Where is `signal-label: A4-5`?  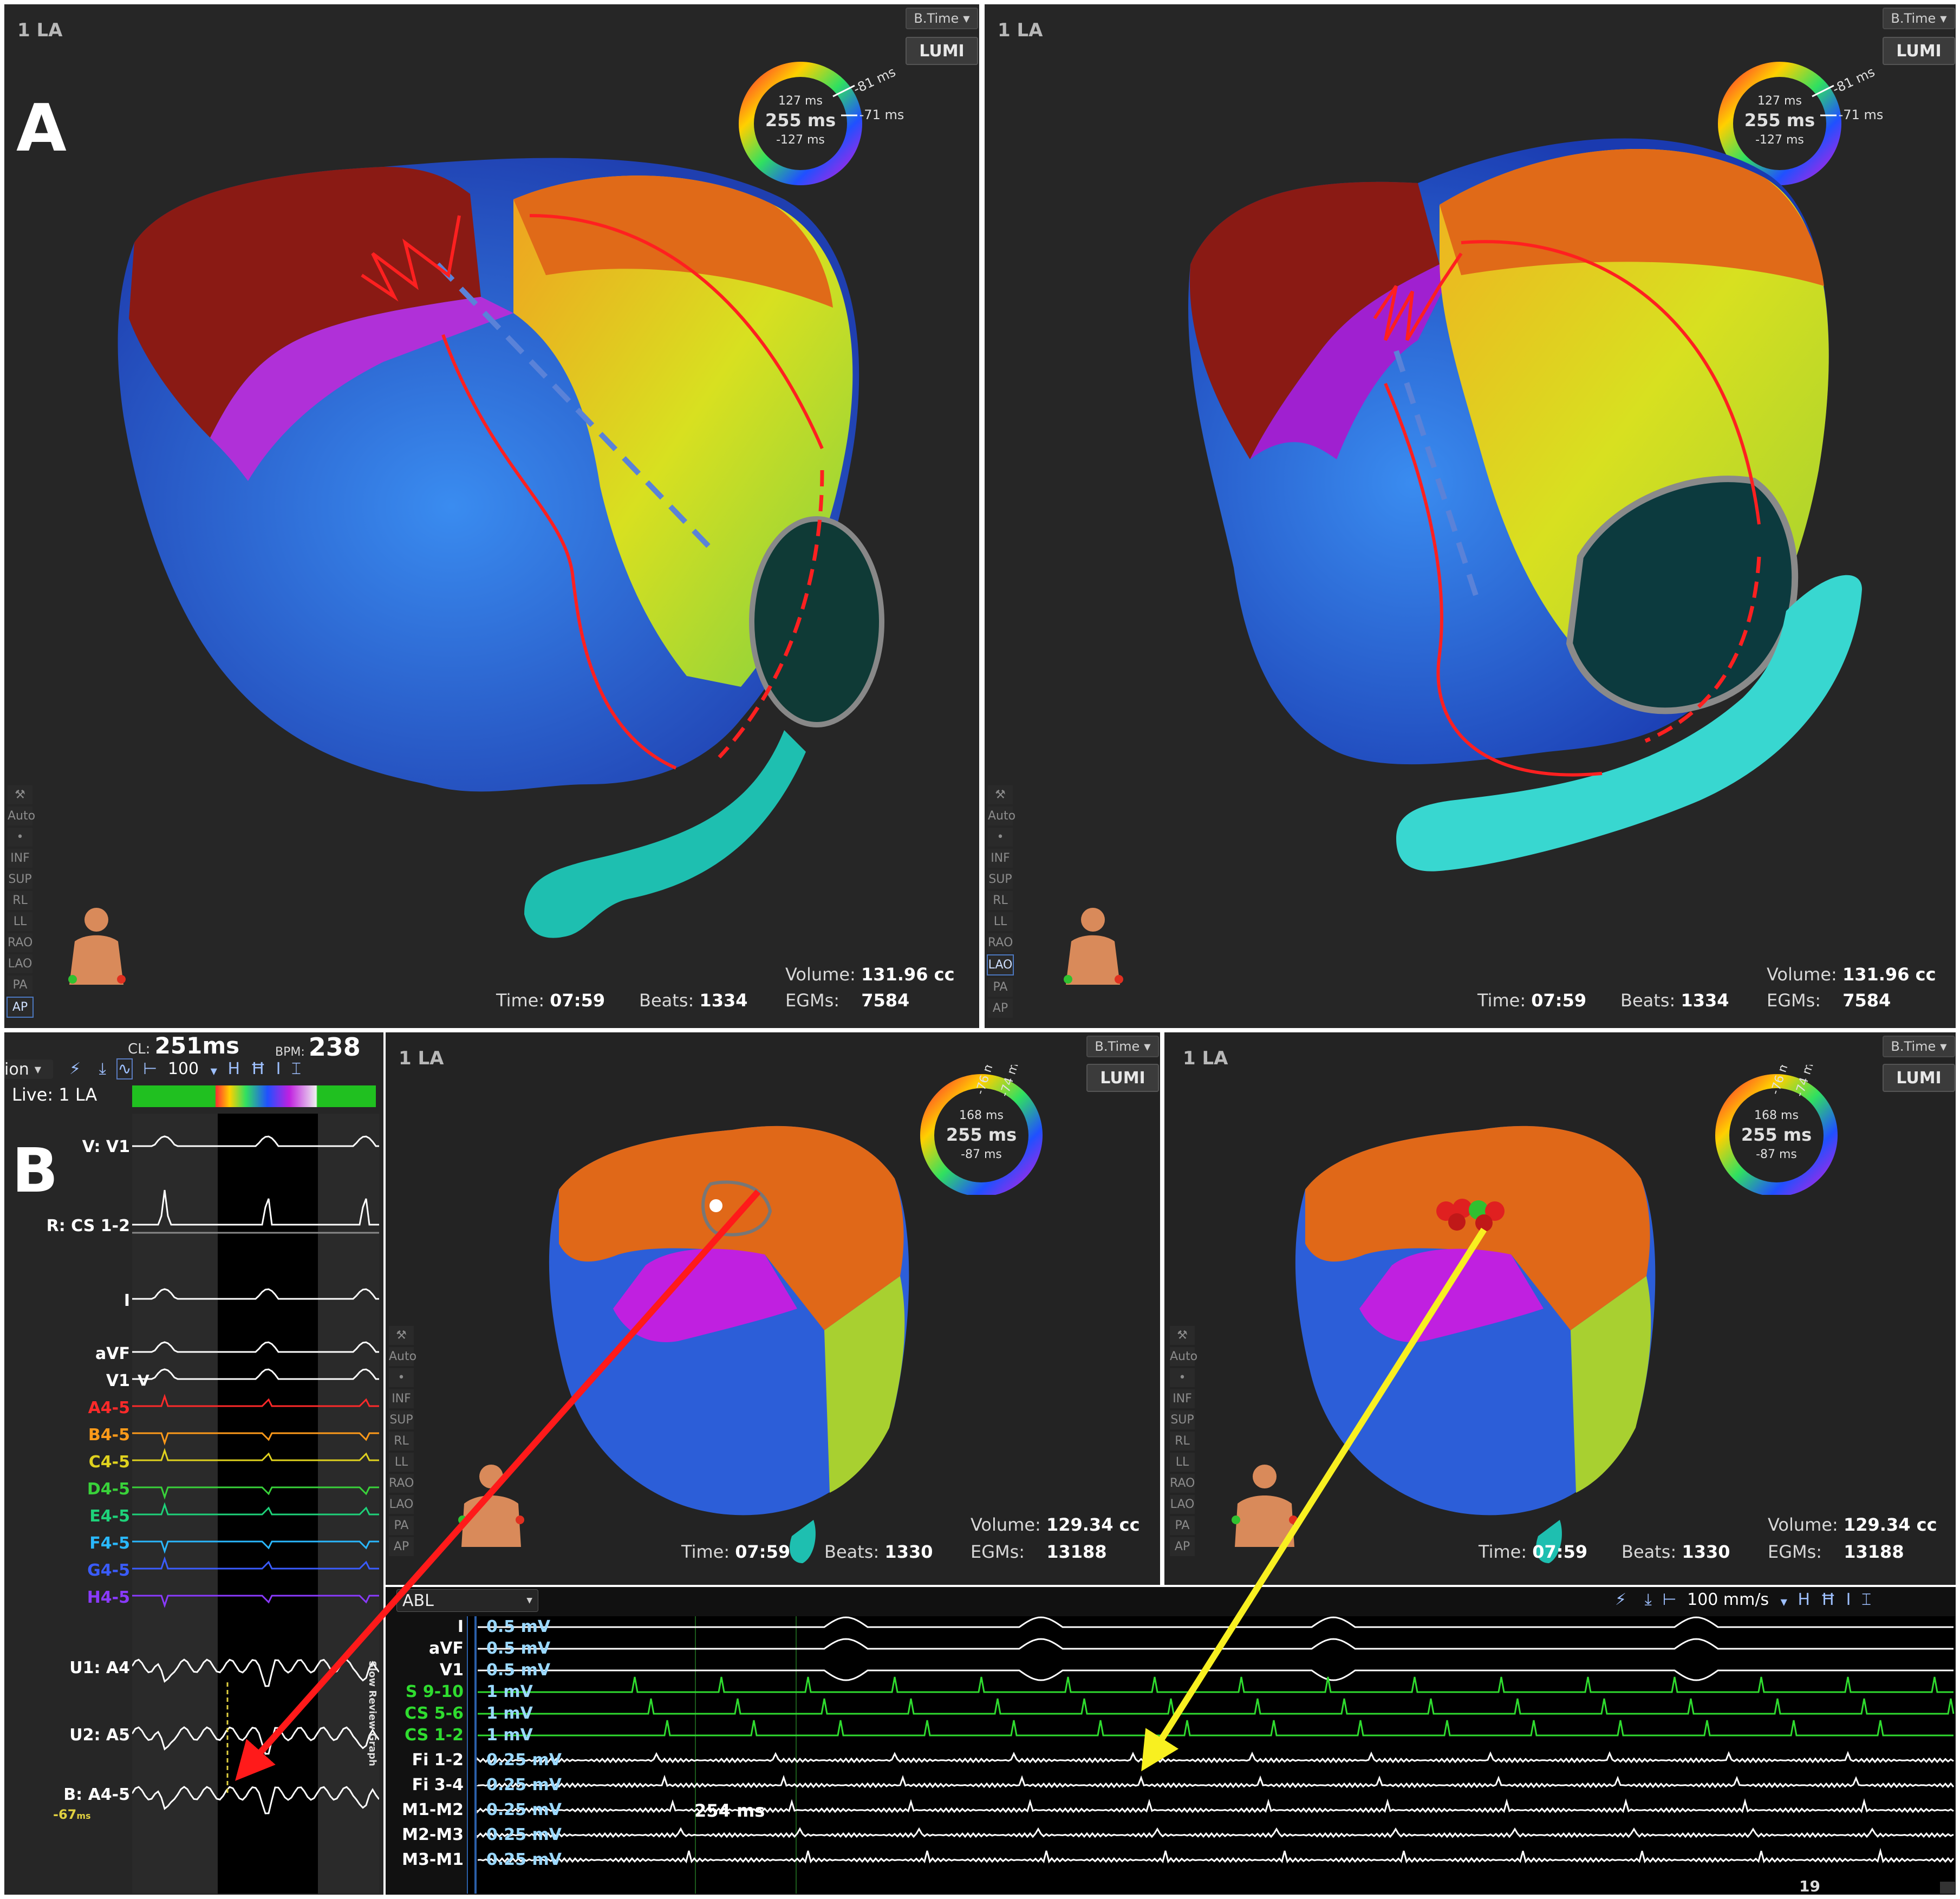
signal-label: A4-5 is located at coordinates (109, 1408).